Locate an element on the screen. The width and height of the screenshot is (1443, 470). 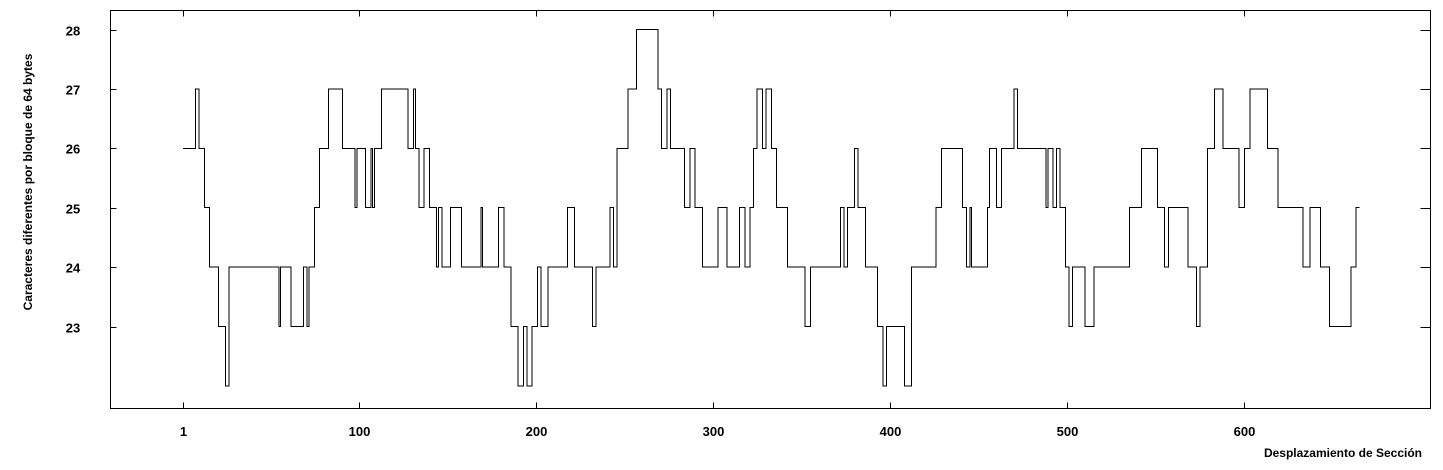
y-tick-label: 25 is located at coordinates (73, 209).